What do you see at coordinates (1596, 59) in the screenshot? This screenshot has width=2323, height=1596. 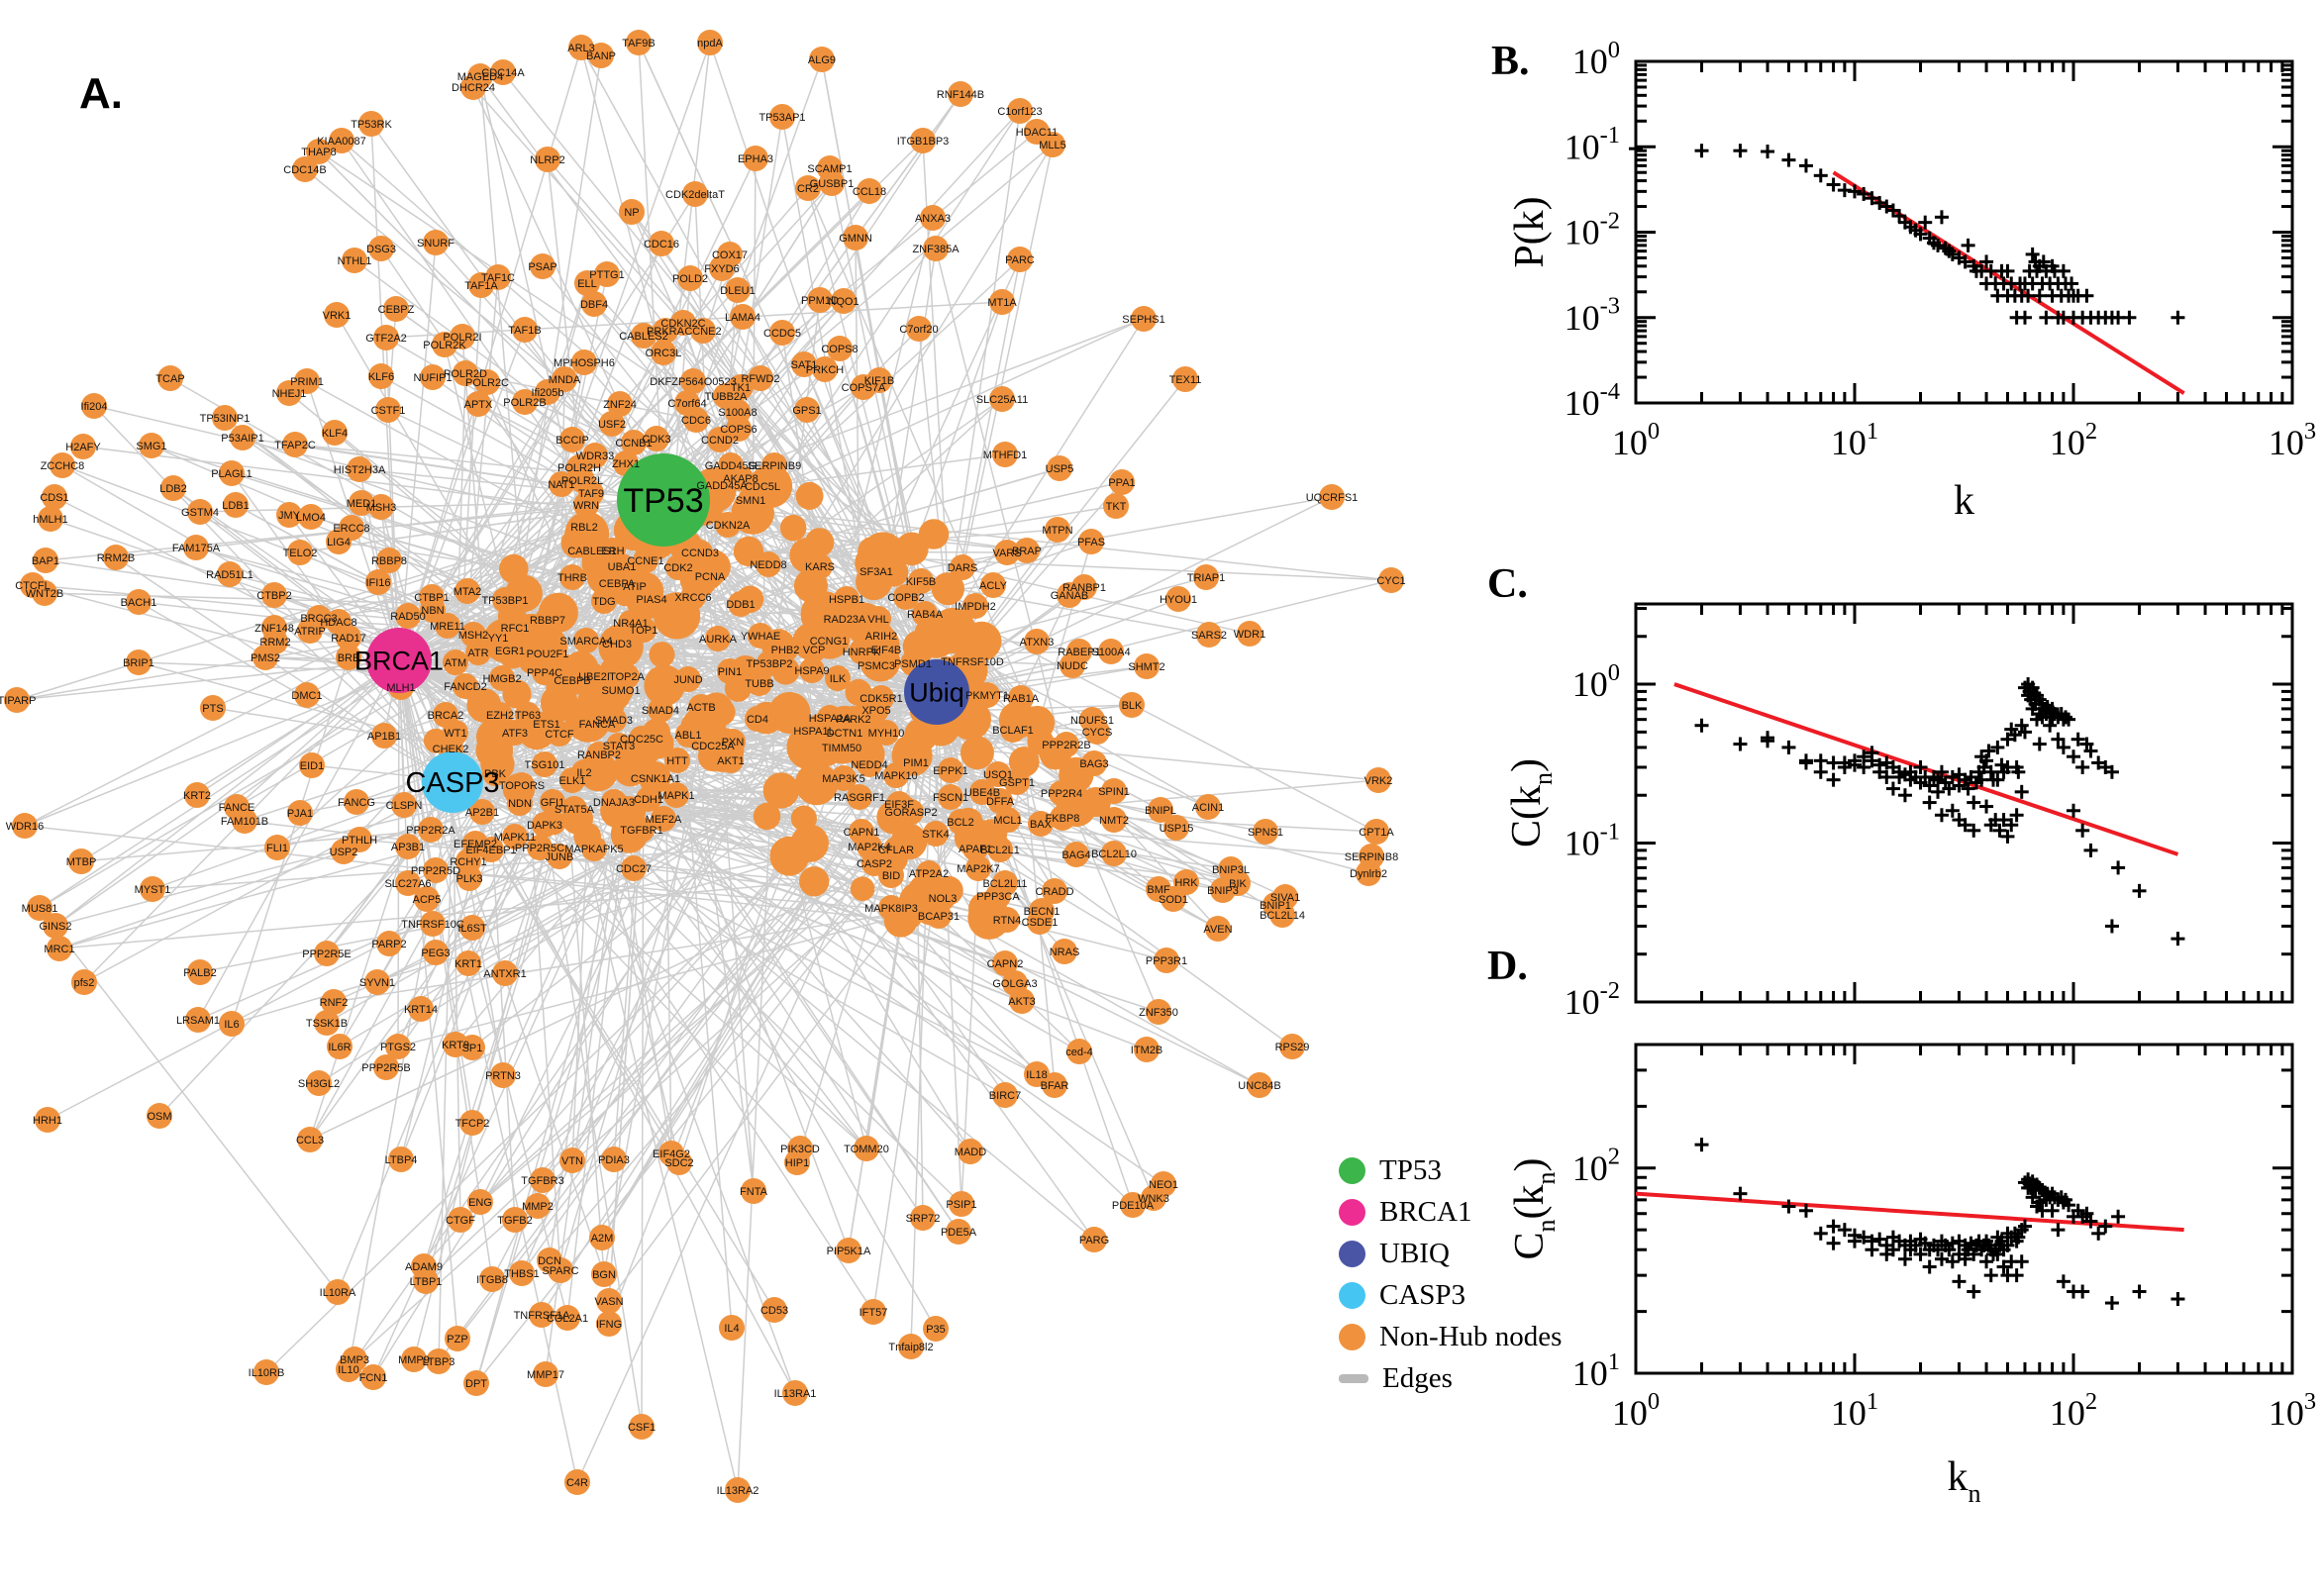 I see `svg-text: 10⁰` at bounding box center [1596, 59].